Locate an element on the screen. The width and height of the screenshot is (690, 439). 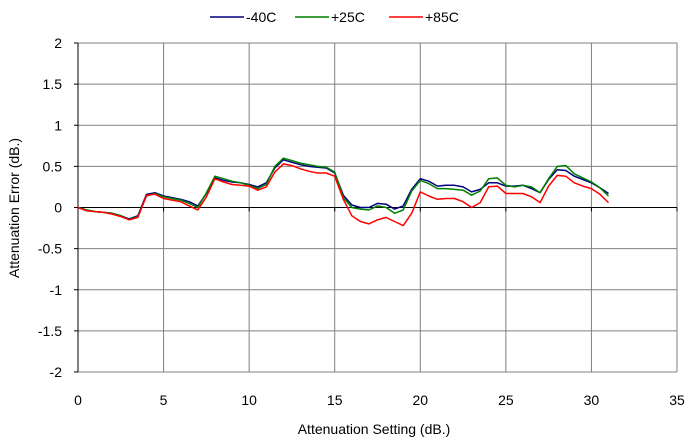
legend: -40C +25C +85C is located at coordinates (334, 17).